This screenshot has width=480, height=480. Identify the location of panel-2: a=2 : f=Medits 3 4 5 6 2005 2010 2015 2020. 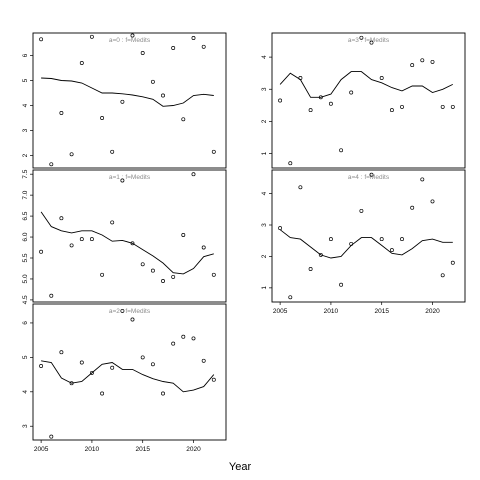
(124, 378).